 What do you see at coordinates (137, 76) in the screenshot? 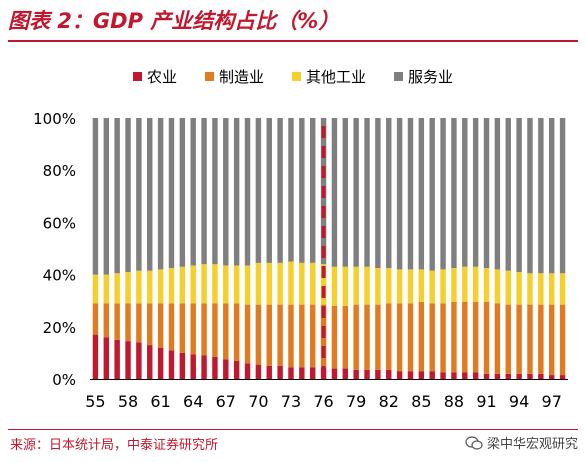
I see `legend-swatch-agriculture` at bounding box center [137, 76].